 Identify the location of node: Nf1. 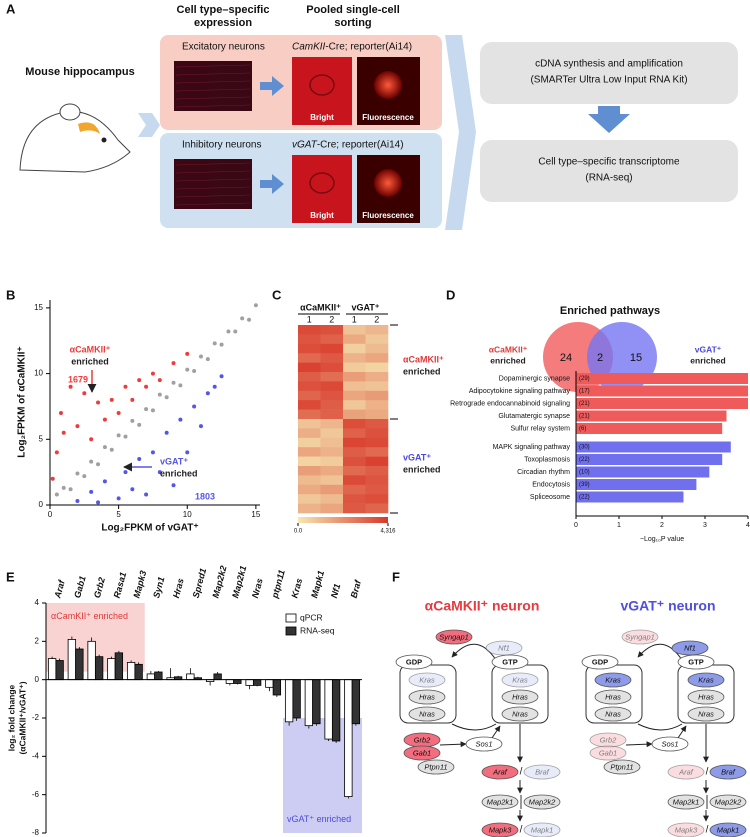
(504, 648).